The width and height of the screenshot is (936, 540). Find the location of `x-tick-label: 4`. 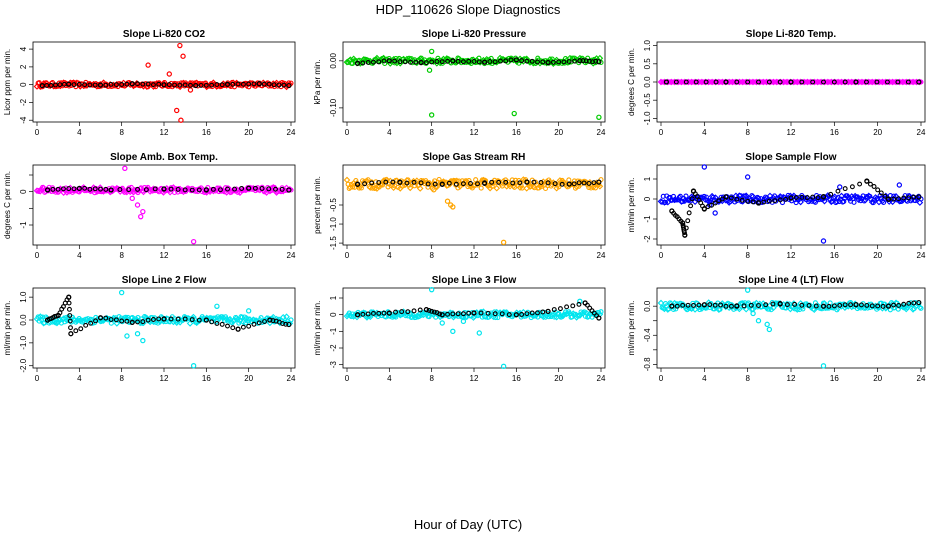

x-tick-label: 4 is located at coordinates (704, 255).